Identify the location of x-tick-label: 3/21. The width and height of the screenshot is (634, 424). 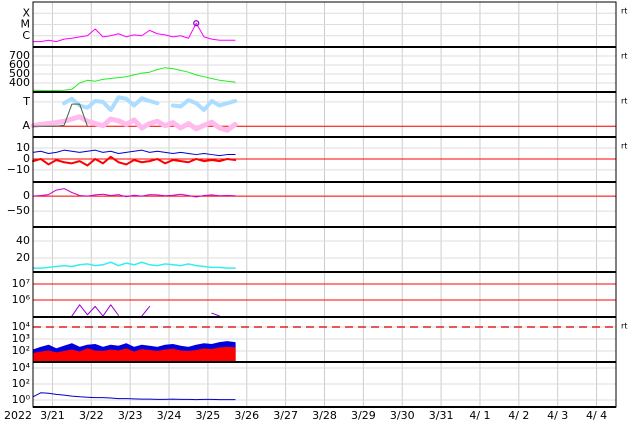
(52, 415).